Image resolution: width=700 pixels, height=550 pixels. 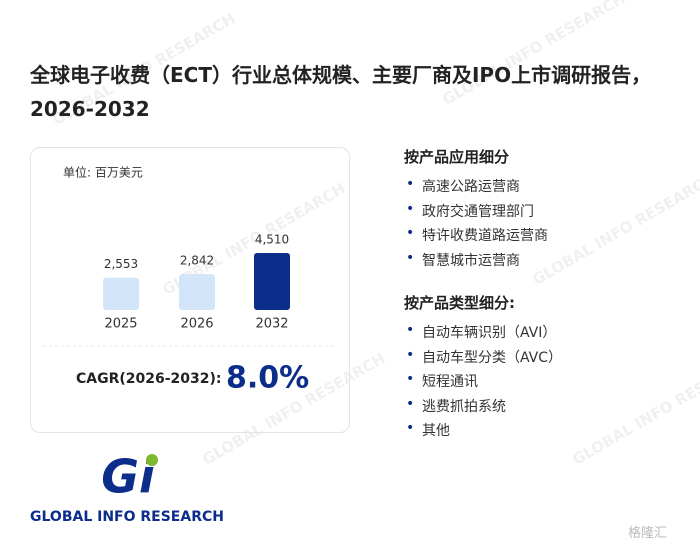 What do you see at coordinates (549, 237) in the screenshot?
I see `list-item: 特许收费道路运营商` at bounding box center [549, 237].